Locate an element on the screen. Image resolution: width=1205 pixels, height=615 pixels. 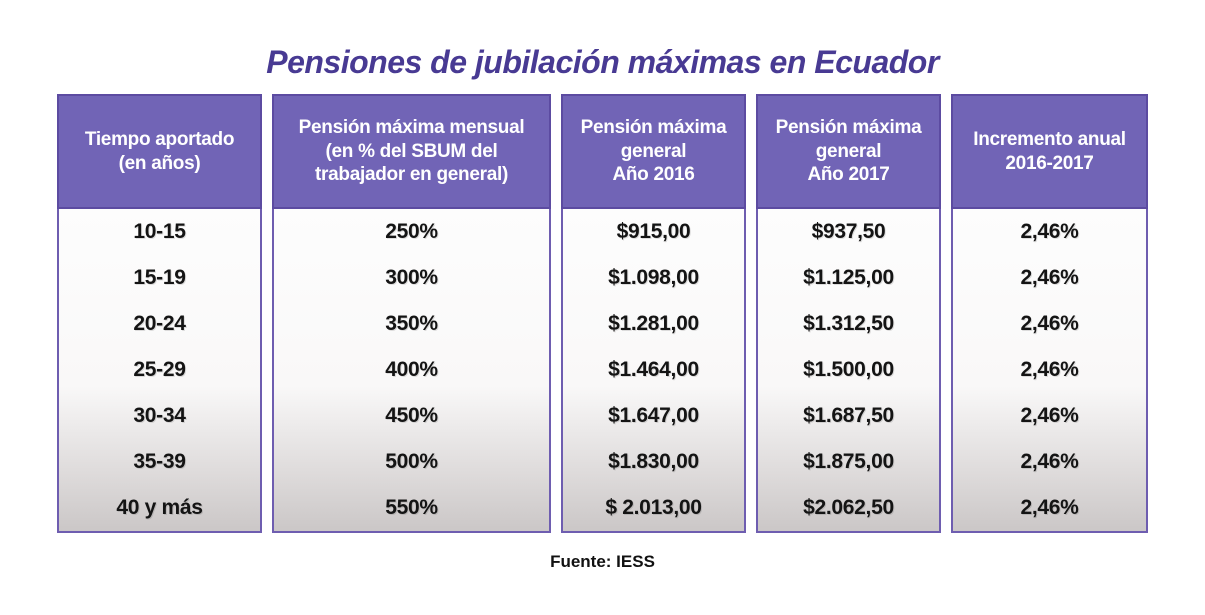
table-cell: 400% is located at coordinates (411, 369).